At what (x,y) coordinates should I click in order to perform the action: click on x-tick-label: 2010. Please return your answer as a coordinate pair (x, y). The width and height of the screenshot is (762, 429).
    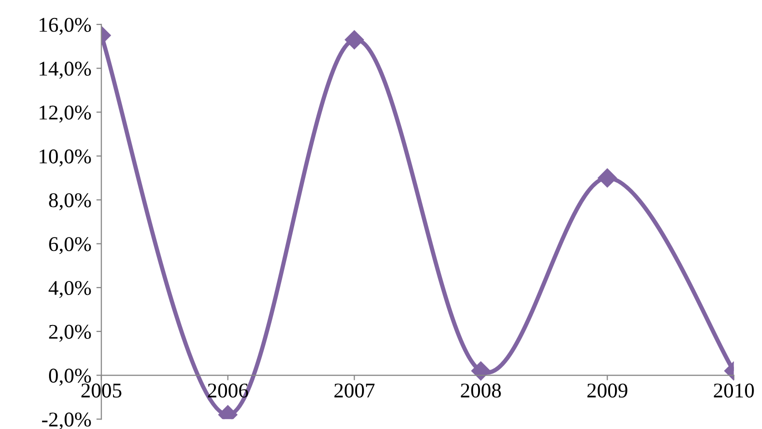
    Looking at the image, I should click on (734, 391).